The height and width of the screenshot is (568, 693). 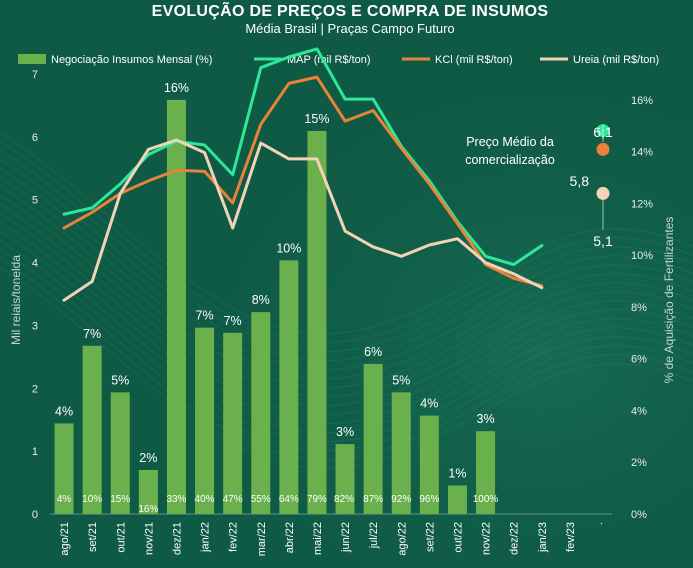 What do you see at coordinates (402, 539) in the screenshot?
I see `x-tick-label-12: ago/22` at bounding box center [402, 539].